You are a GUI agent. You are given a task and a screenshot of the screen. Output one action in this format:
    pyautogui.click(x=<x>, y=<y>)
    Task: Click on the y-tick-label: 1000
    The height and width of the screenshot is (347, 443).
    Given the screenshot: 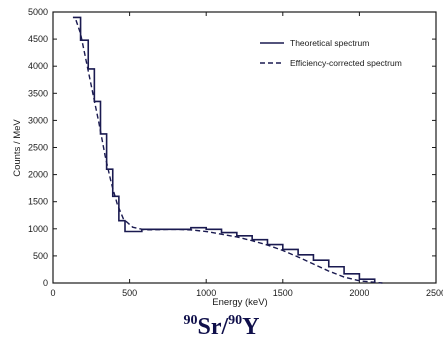 What is the action you would take?
    pyautogui.click(x=38, y=229)
    